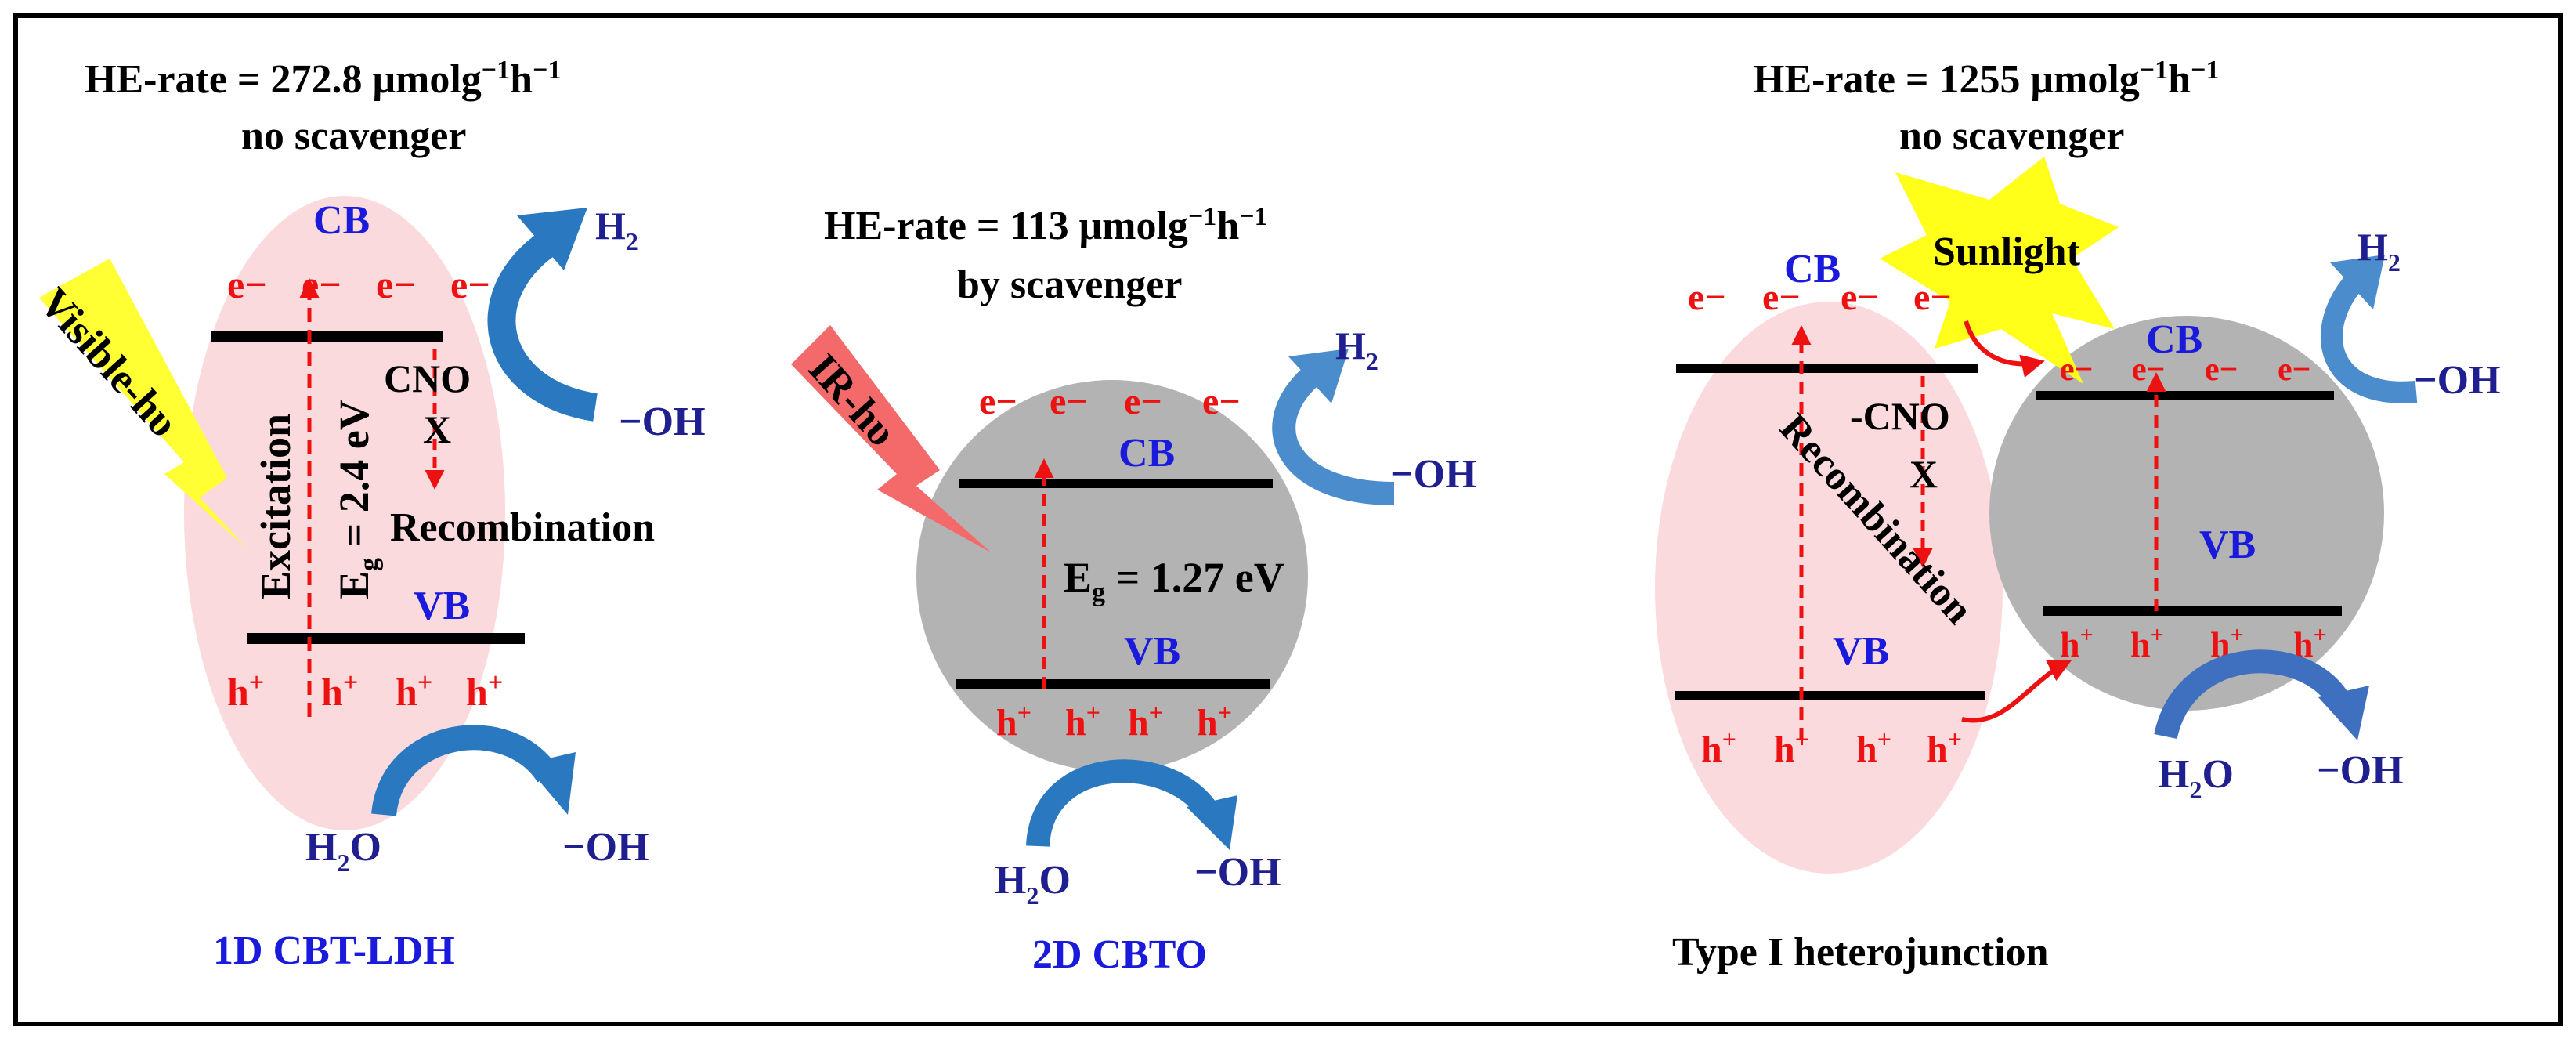 Image resolution: width=2576 pixels, height=1042 pixels. What do you see at coordinates (1900, 416) in the screenshot?
I see `p3-cno-label: -CNO` at bounding box center [1900, 416].